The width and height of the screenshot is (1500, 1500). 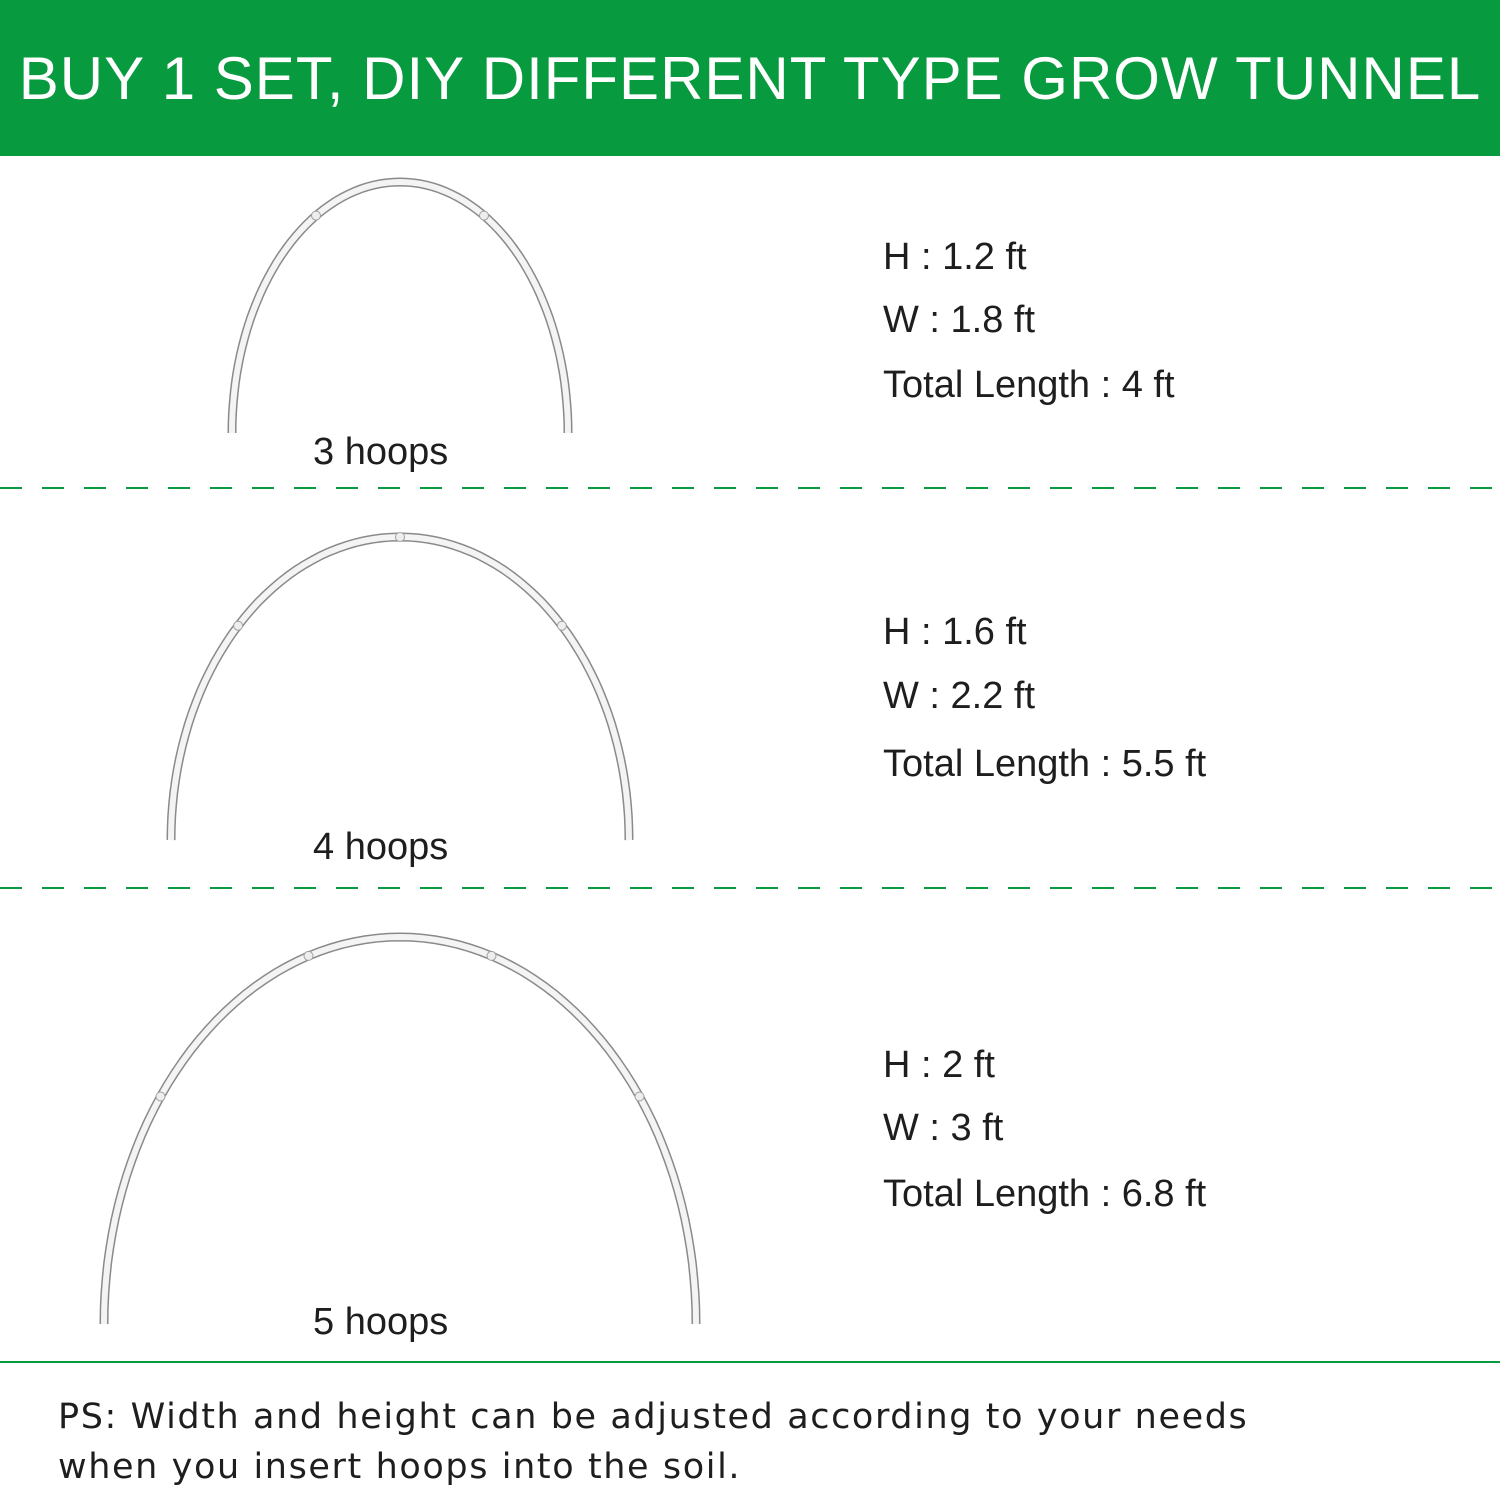 What do you see at coordinates (939, 1065) in the screenshot?
I see `spec-height-5: H : 2 ft` at bounding box center [939, 1065].